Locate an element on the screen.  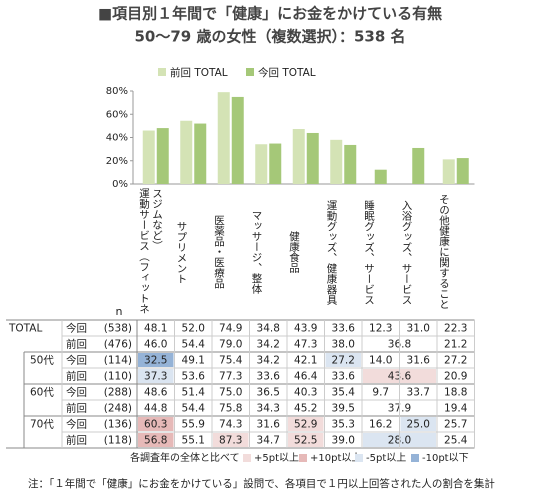
y-tick-label: 20% is located at coordinates (117, 161).